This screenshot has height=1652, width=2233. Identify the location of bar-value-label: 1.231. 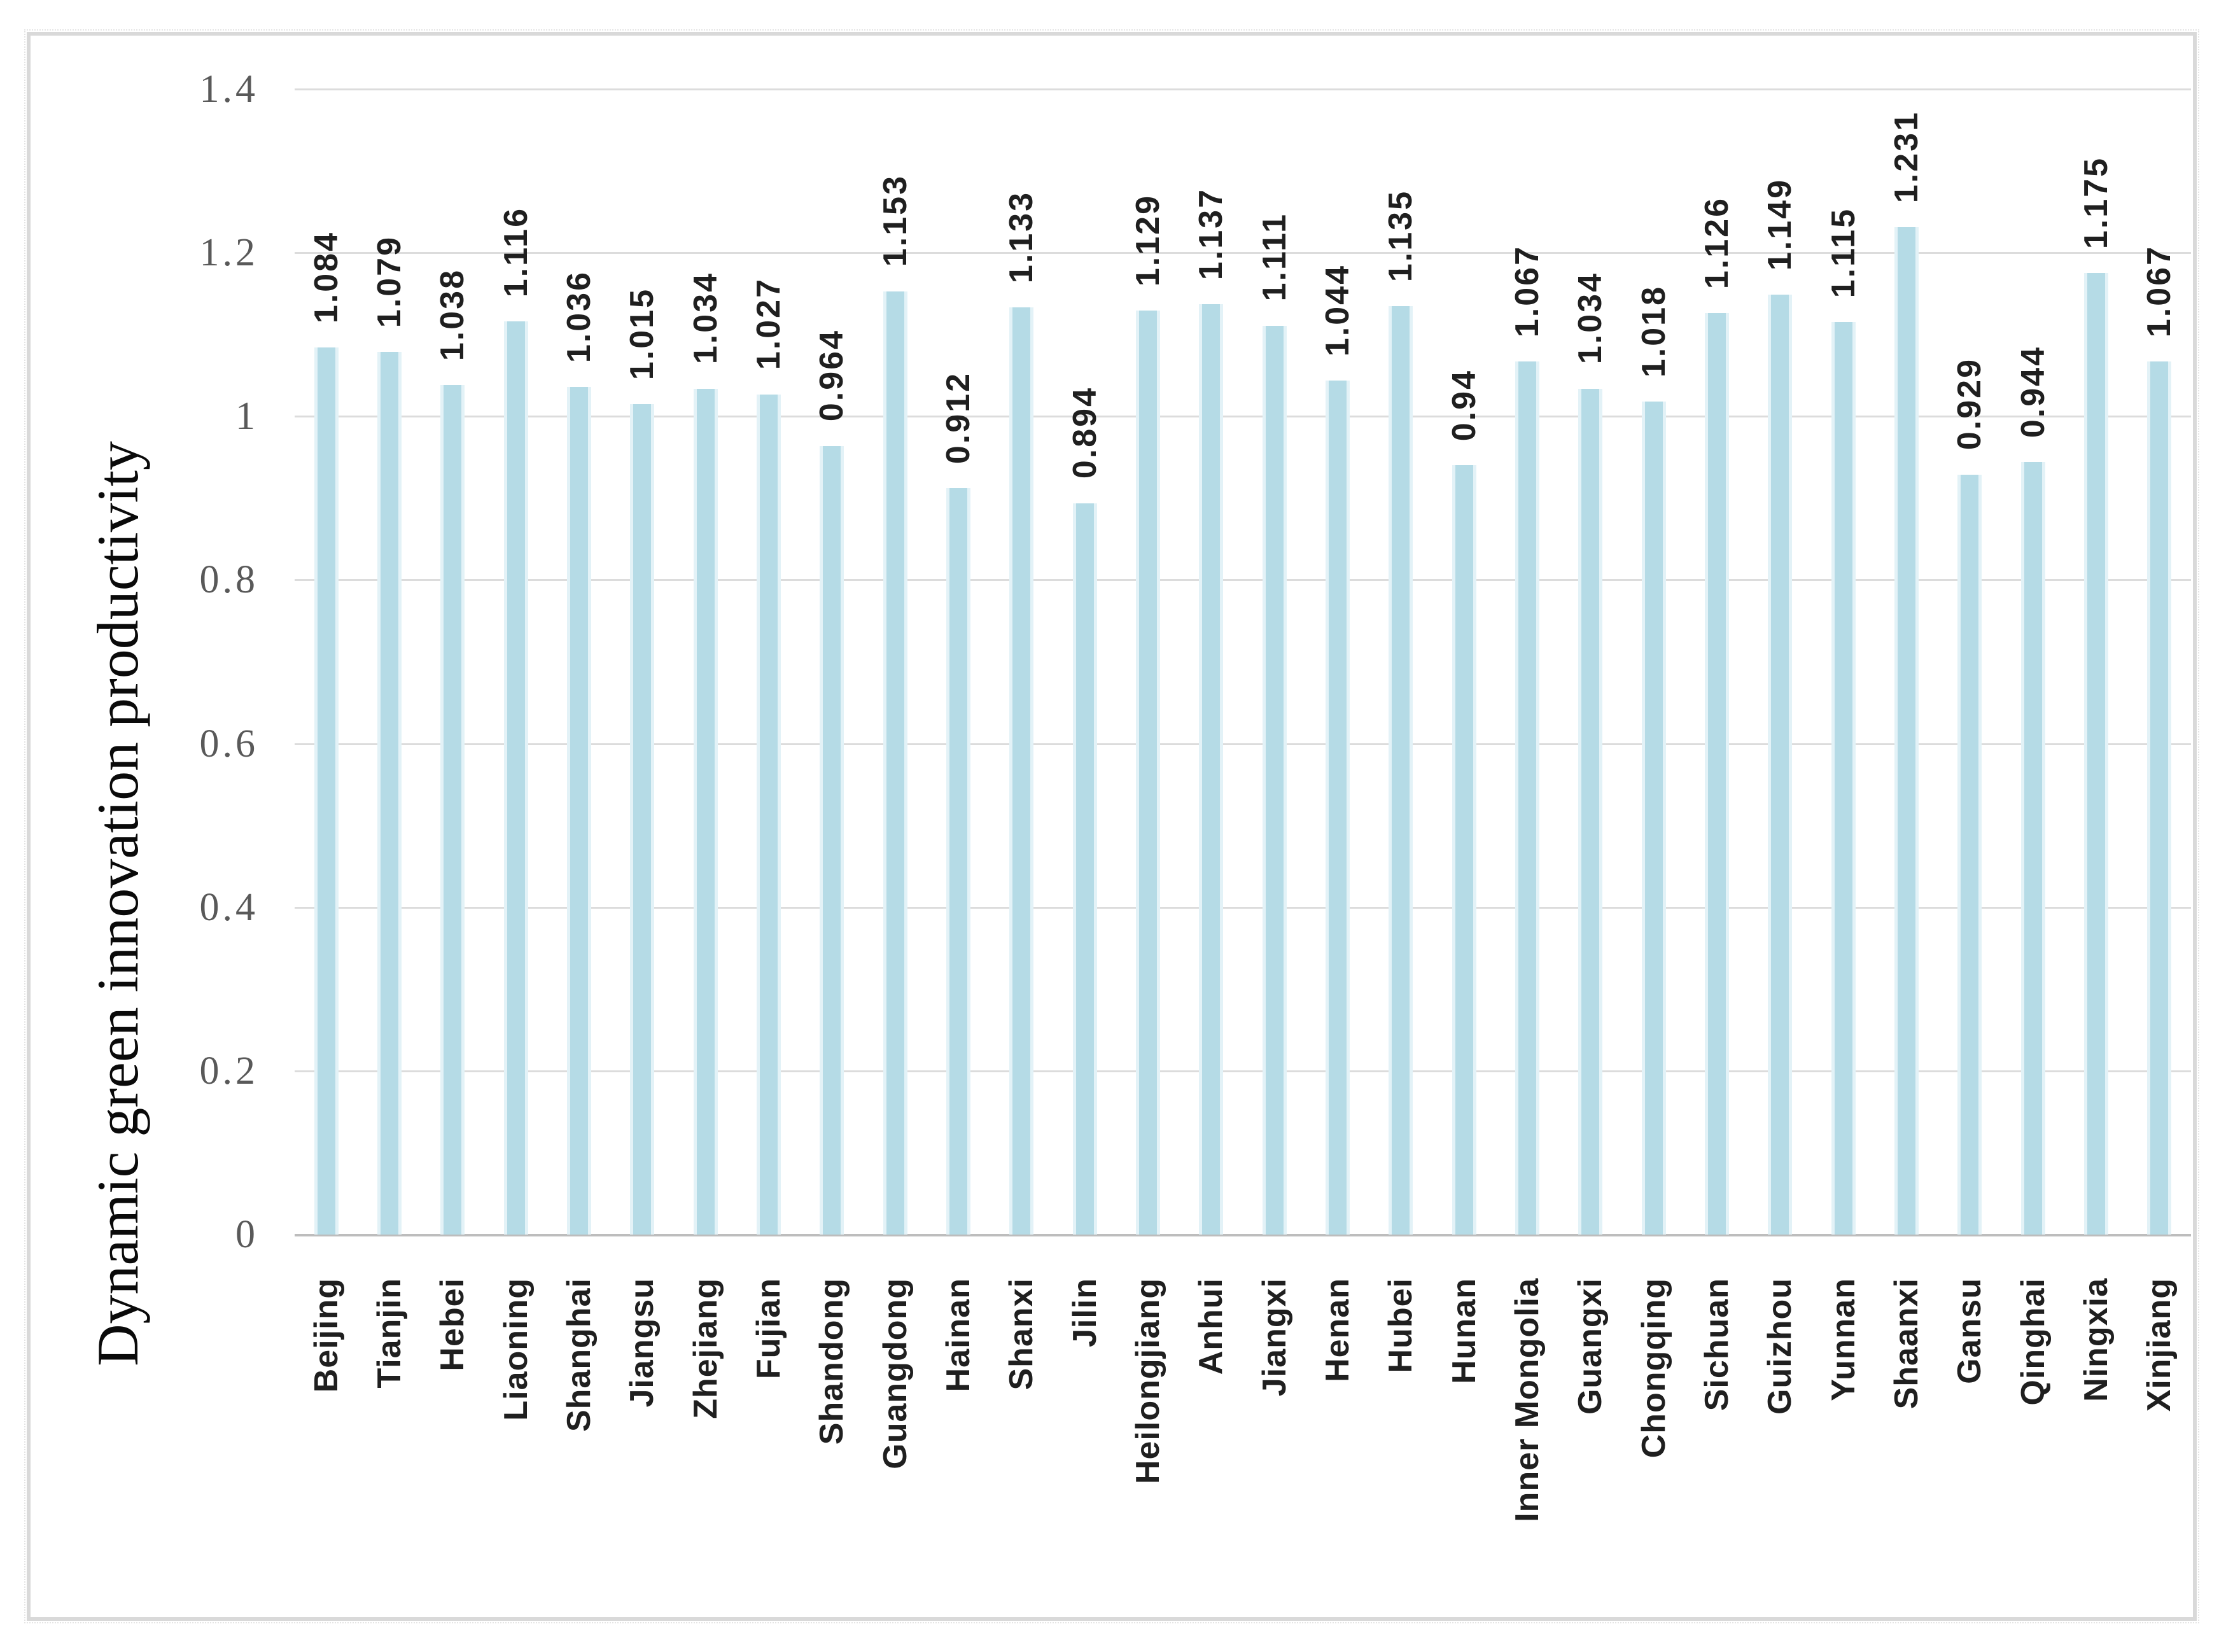
(1906, 157).